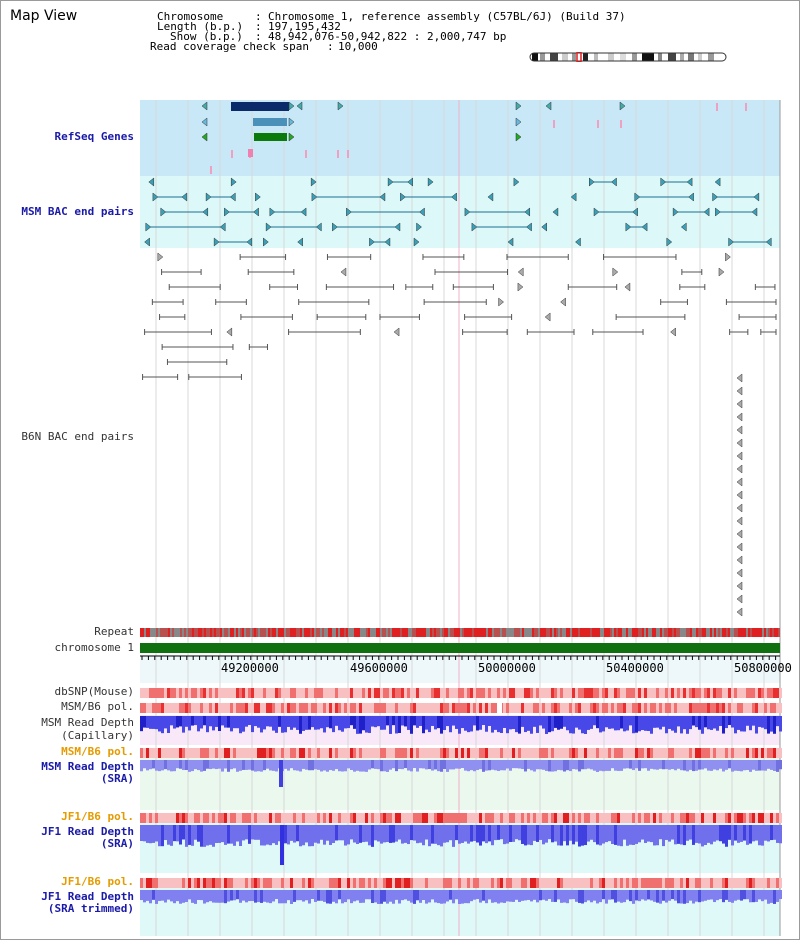  Describe the element at coordinates (87, 831) in the screenshot. I see `label-jf1-depth-sra: JF1 Read Depth` at that location.